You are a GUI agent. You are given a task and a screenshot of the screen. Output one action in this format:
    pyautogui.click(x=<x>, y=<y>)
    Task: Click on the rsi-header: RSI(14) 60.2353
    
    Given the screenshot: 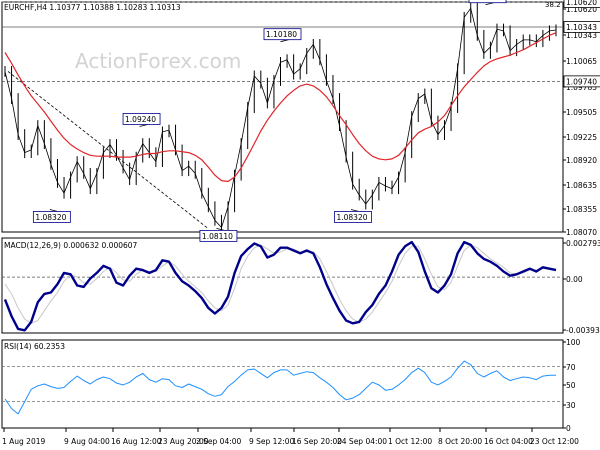 What is the action you would take?
    pyautogui.click(x=34, y=346)
    